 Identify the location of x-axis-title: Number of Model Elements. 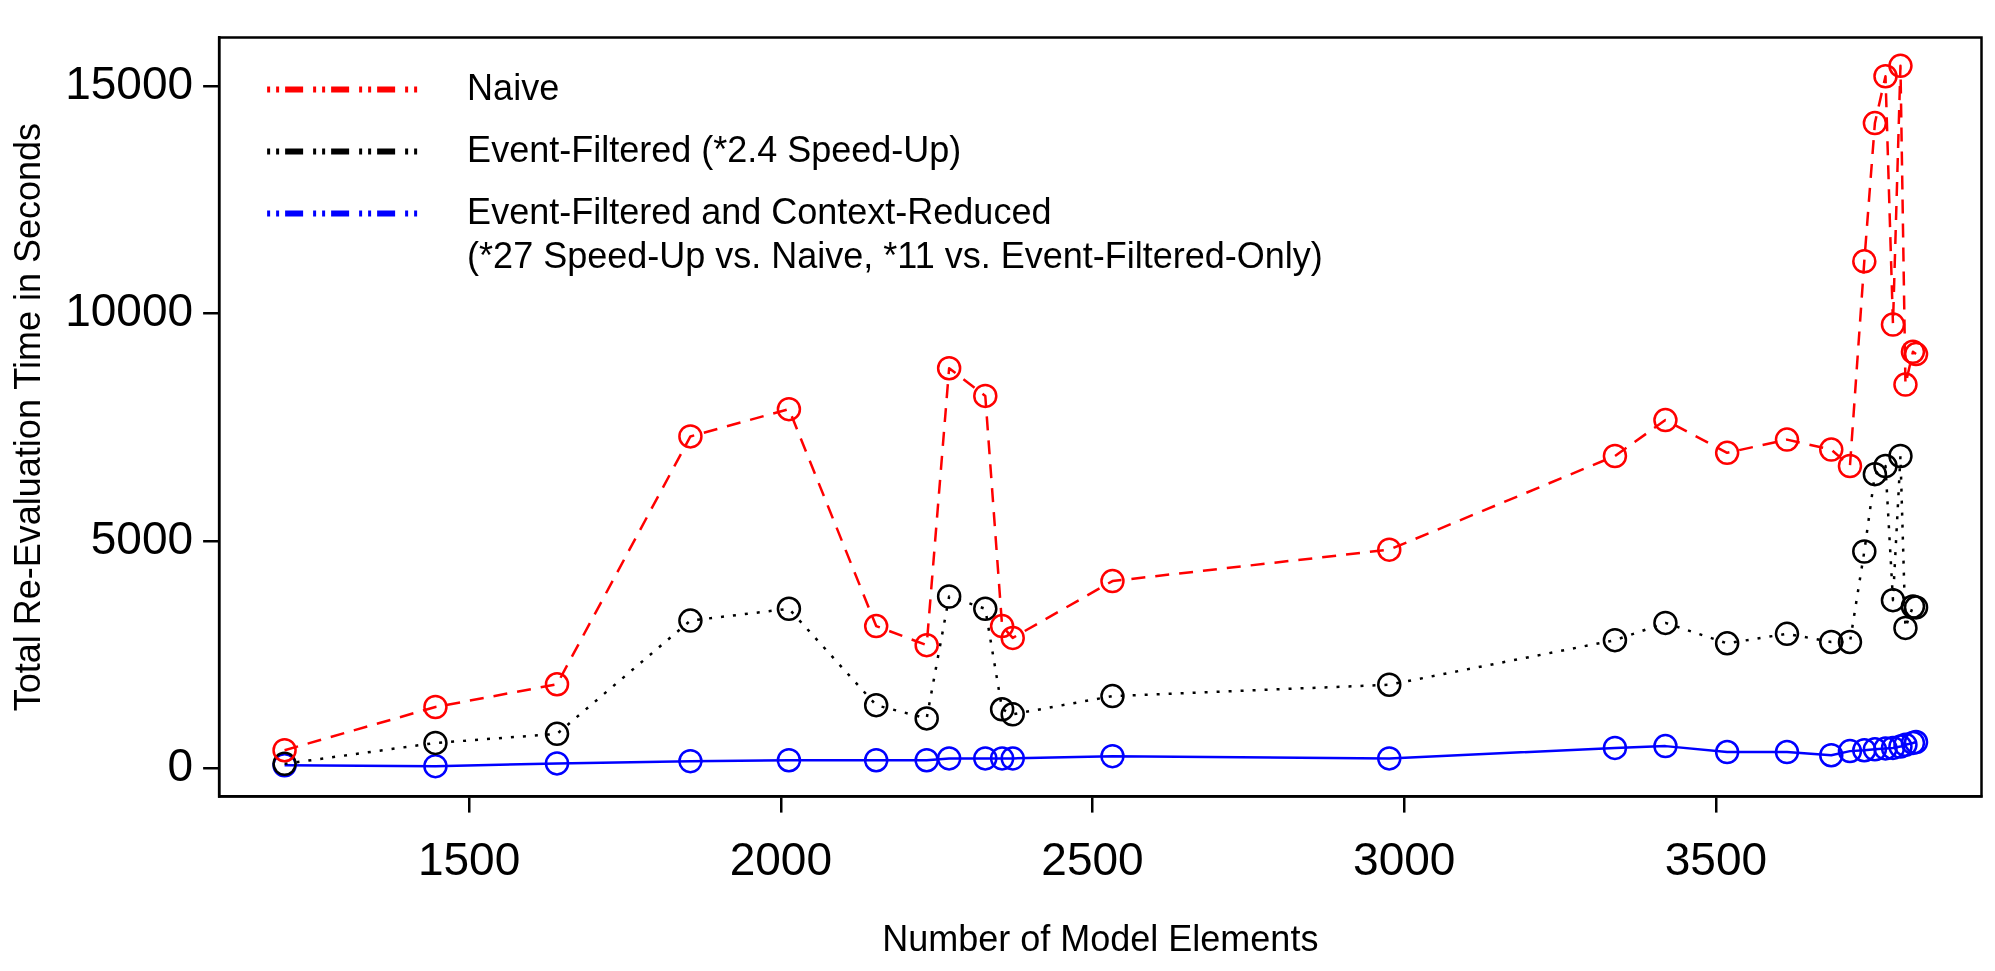
(1100, 939).